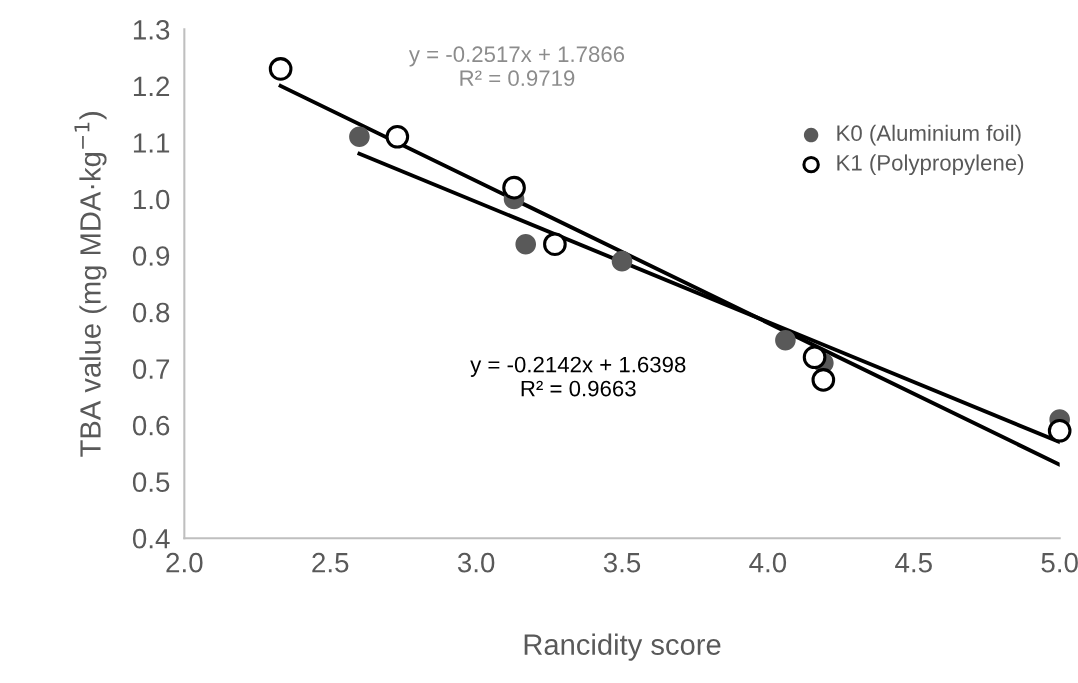  Describe the element at coordinates (929, 135) in the screenshot. I see `legend-label: K0 (Aluminium foil)` at that location.